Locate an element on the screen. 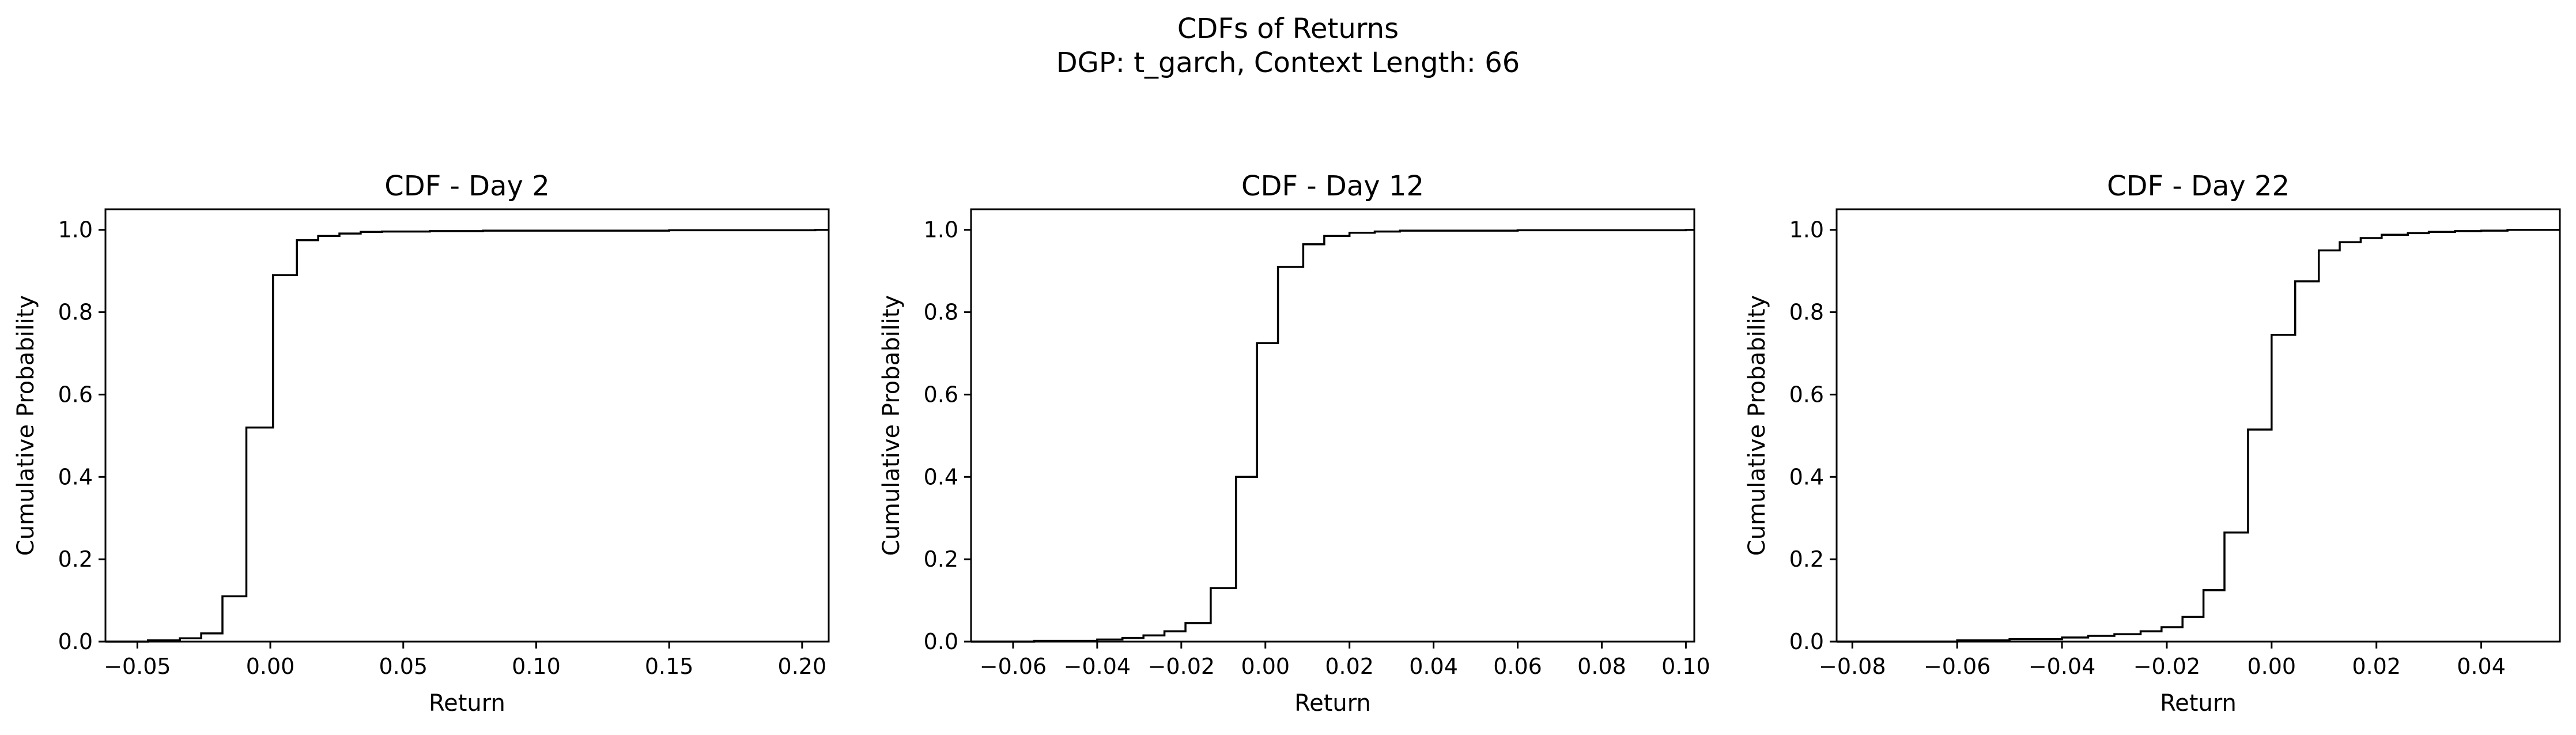 The image size is (2576, 735). x-tick-label: 0.05 is located at coordinates (403, 666).